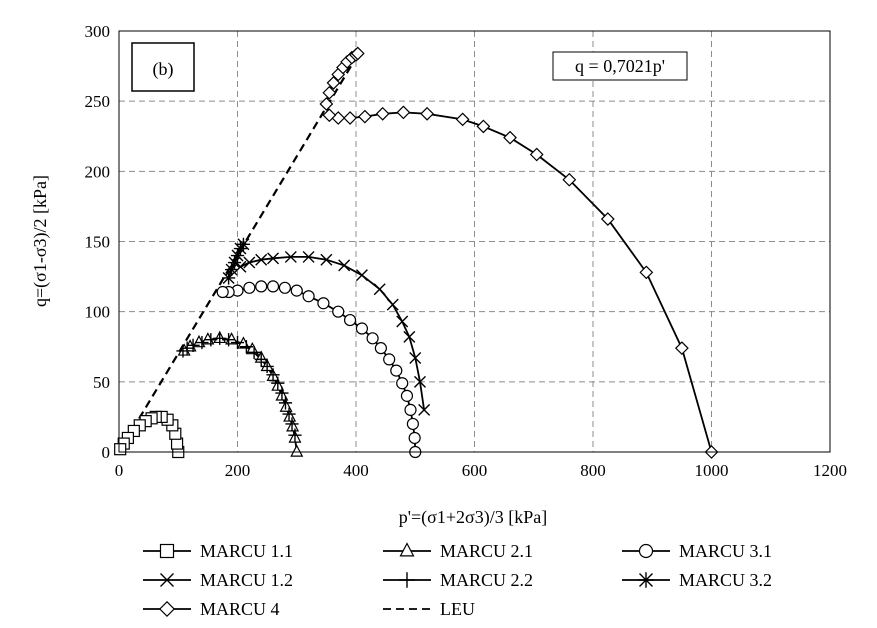 The width and height of the screenshot is (877, 628). What do you see at coordinates (40, 241) in the screenshot?
I see `y-axis-title: q=(σ1-σ3)/2 [kPa]` at bounding box center [40, 241].